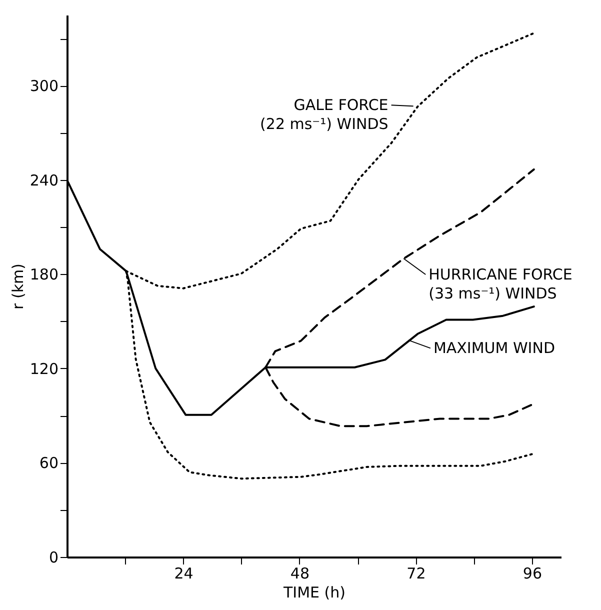 The image size is (601, 610). Describe the element at coordinates (300, 573) in the screenshot. I see `x-tick-label: 48` at that location.